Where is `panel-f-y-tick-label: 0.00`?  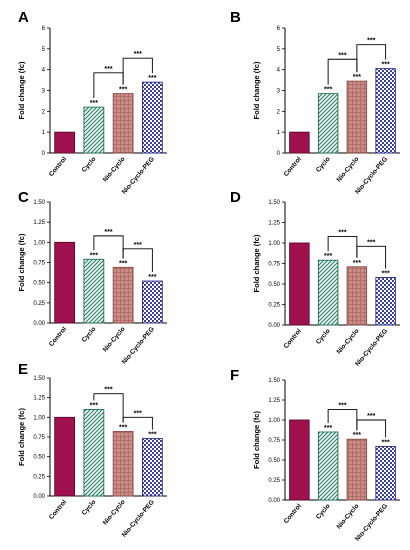
panel-f-y-tick-label: 0.00 is located at coordinates (274, 501).